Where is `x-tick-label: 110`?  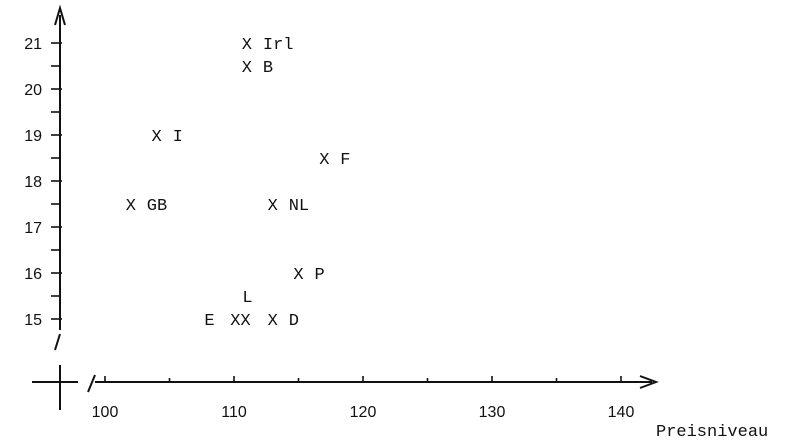 x-tick-label: 110 is located at coordinates (234, 412).